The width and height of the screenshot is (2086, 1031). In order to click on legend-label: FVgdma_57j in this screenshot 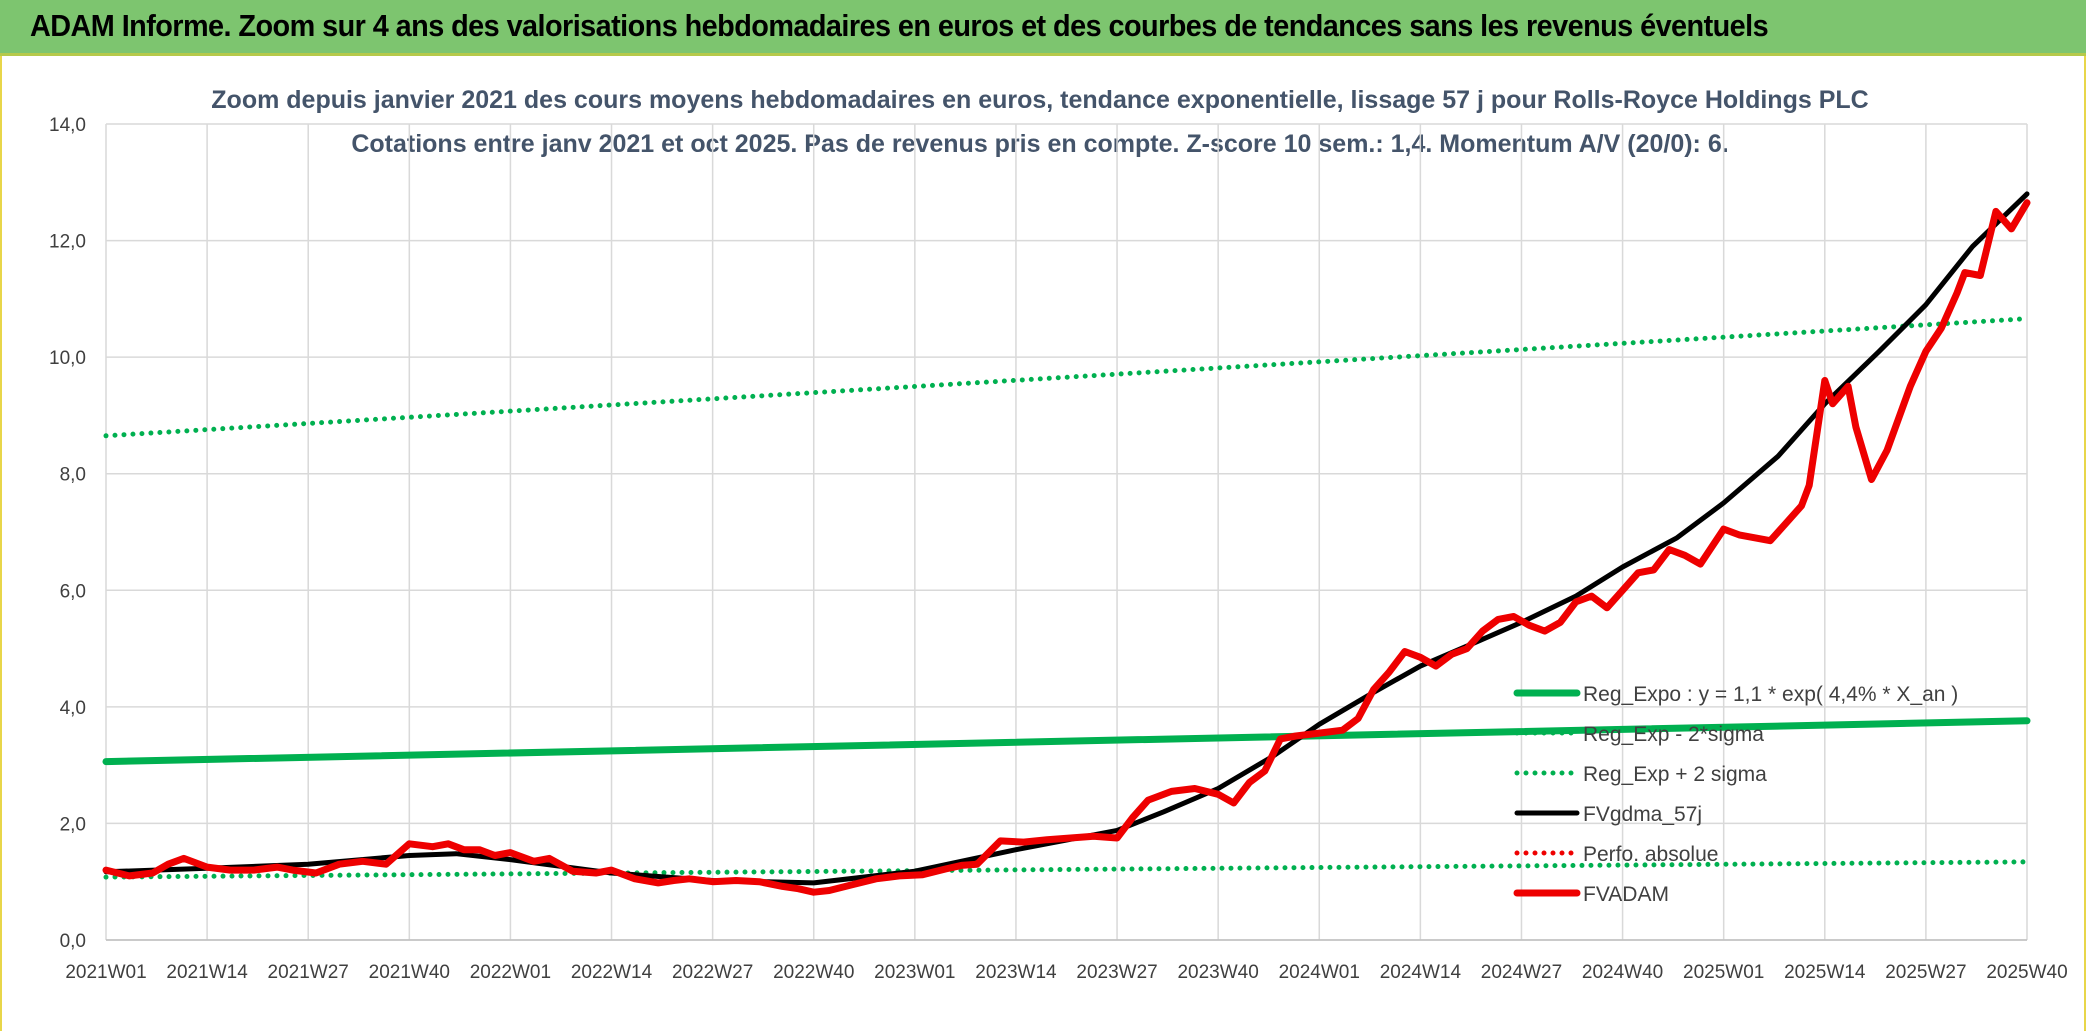, I will do `click(1642, 814)`.